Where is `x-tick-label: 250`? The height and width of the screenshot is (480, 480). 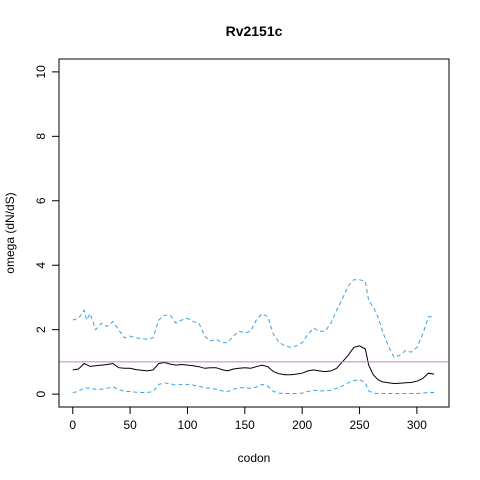 x-tick-label: 250 is located at coordinates (360, 425).